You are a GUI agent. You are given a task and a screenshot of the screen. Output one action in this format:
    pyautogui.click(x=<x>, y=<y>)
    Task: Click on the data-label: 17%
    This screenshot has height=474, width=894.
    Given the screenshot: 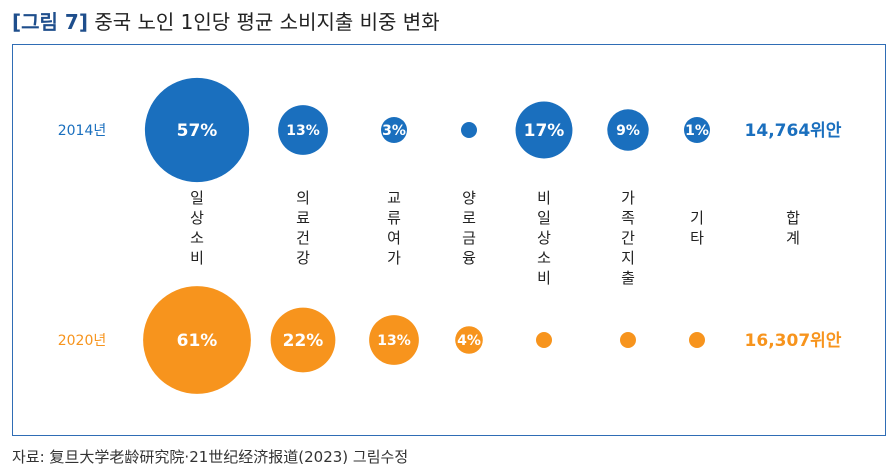 What is the action you would take?
    pyautogui.click(x=544, y=131)
    